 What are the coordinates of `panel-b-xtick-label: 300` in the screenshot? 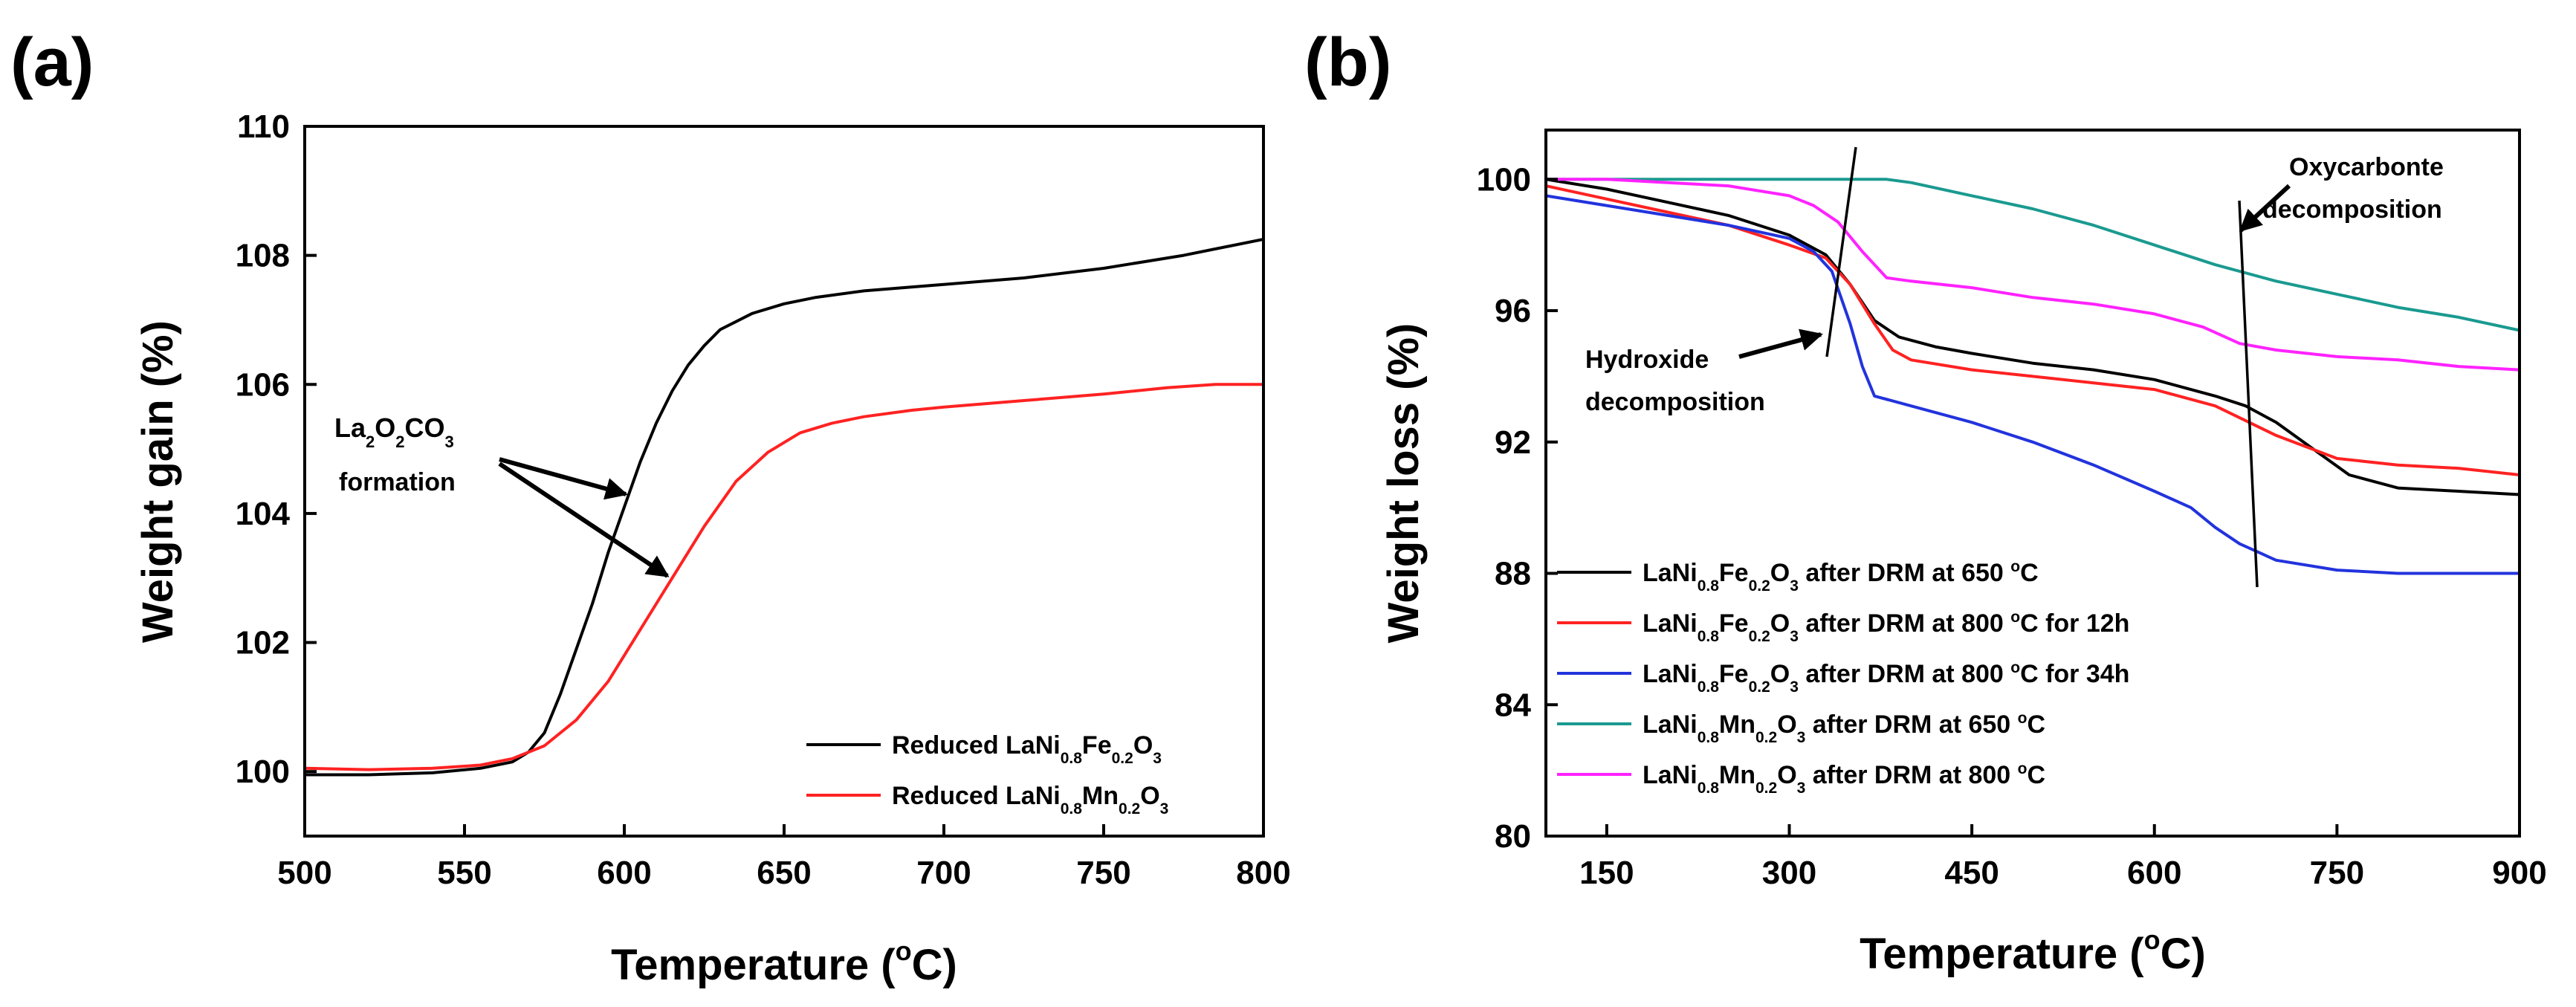 It's located at (1789, 873).